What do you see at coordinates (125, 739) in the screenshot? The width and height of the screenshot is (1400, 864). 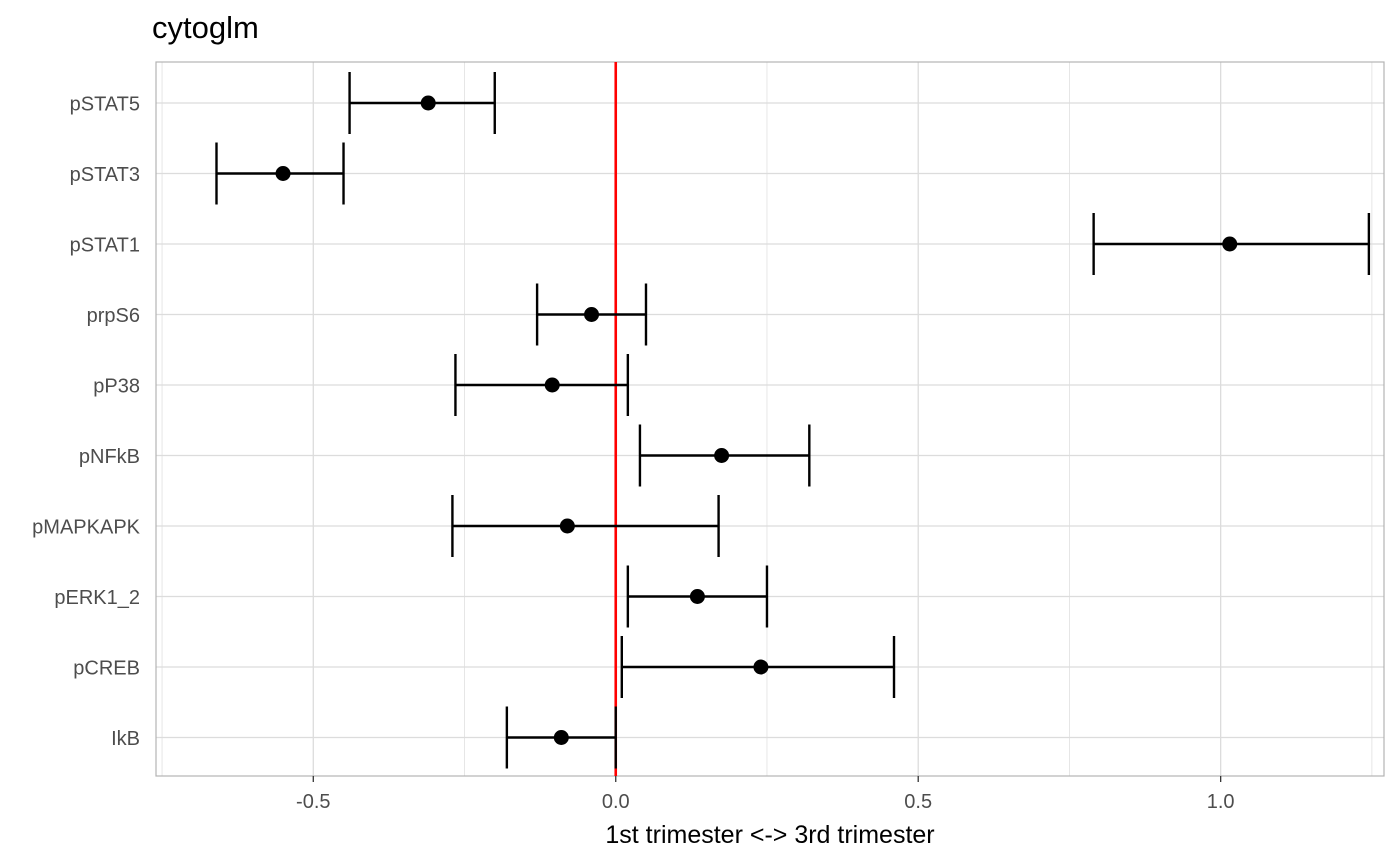 I see `y-tick-label: IkB` at bounding box center [125, 739].